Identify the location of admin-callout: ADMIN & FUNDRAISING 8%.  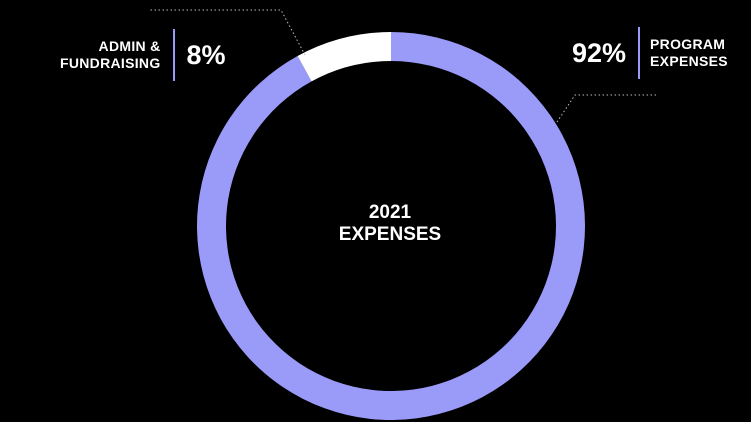
(143, 55).